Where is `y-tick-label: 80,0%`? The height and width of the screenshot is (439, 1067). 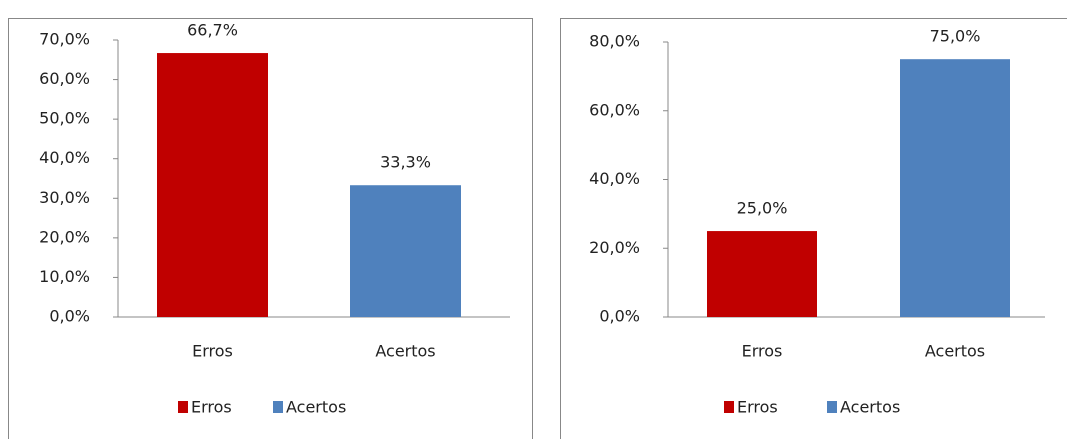 y-tick-label: 80,0% is located at coordinates (614, 41).